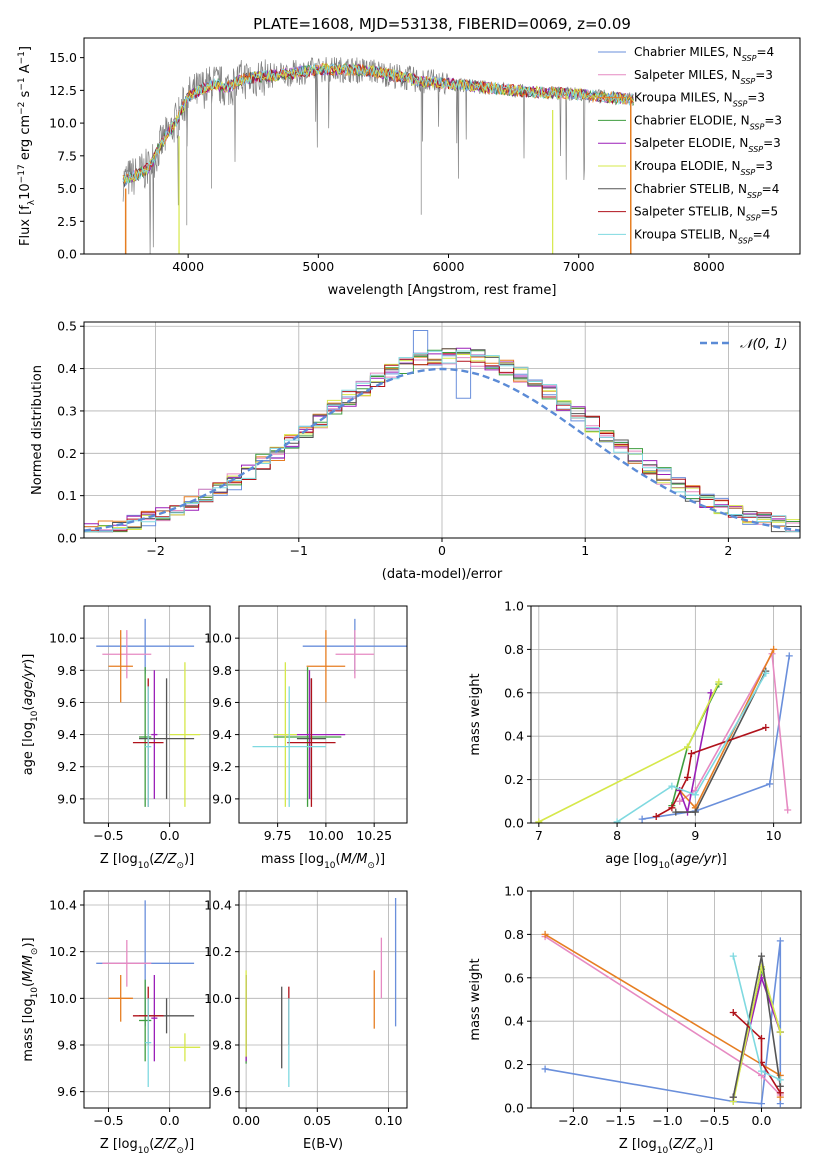  I want to click on legend-label: Chabrier MILES, NSSP=4, so click(704, 54).